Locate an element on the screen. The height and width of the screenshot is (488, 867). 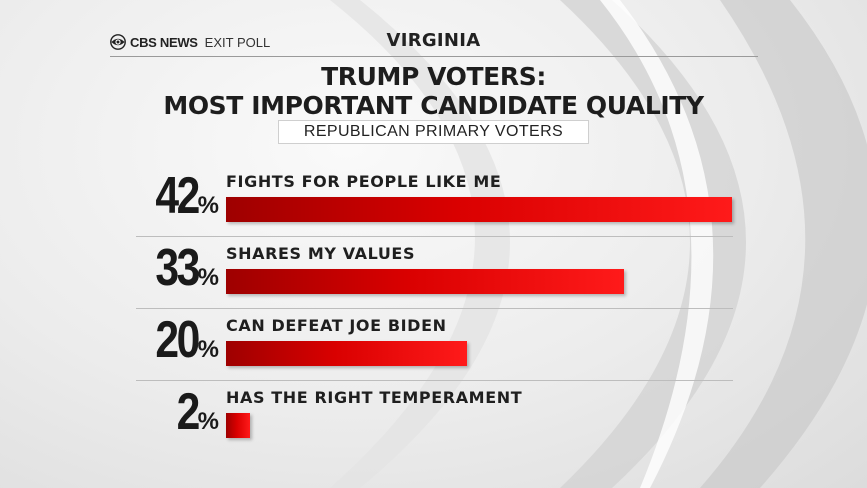
brand-suffix: EXIT POLL is located at coordinates (237, 42).